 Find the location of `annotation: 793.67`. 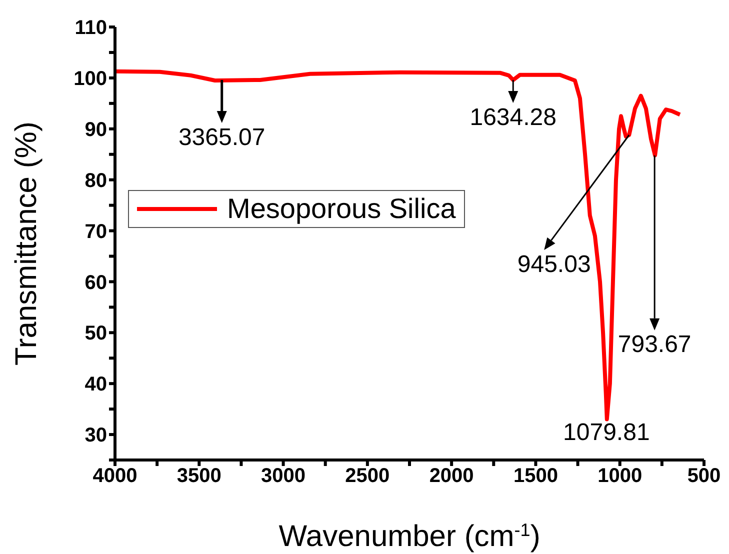

annotation: 793.67 is located at coordinates (655, 344).